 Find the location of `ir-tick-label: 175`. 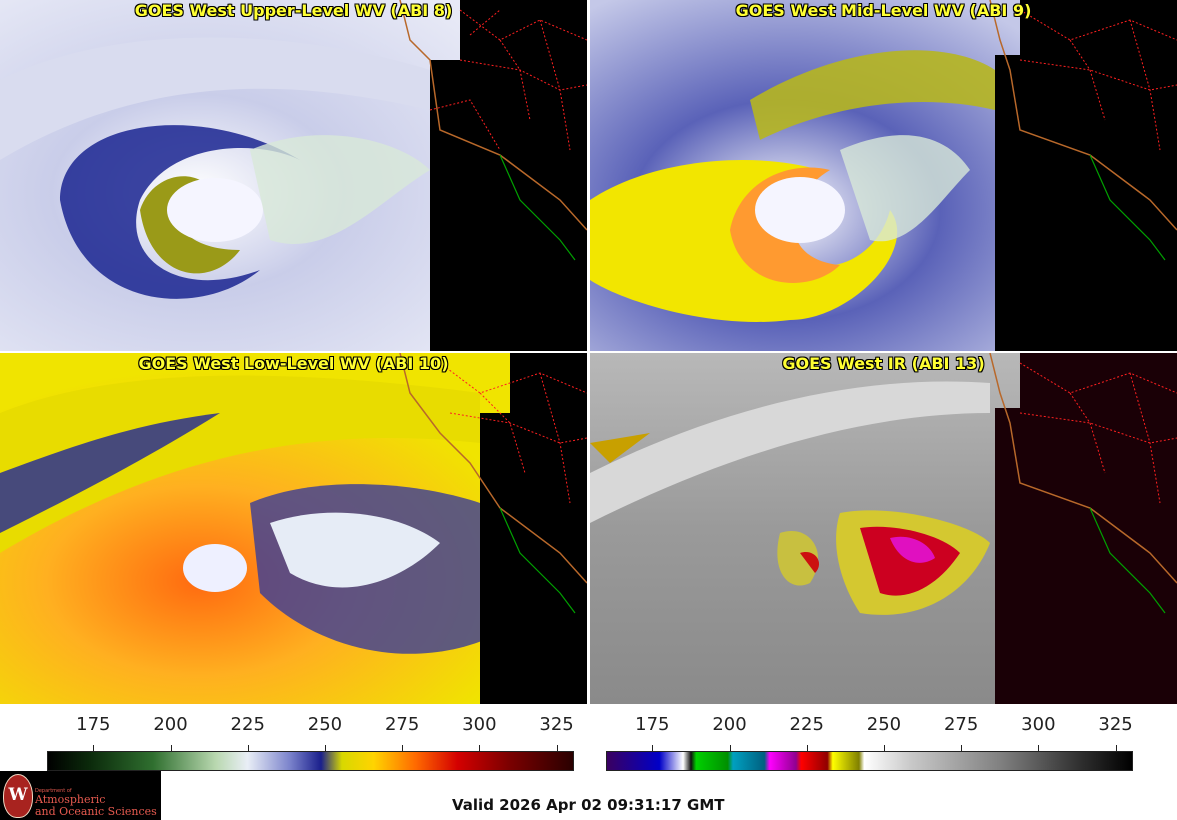

ir-tick-label: 175 is located at coordinates (652, 724).